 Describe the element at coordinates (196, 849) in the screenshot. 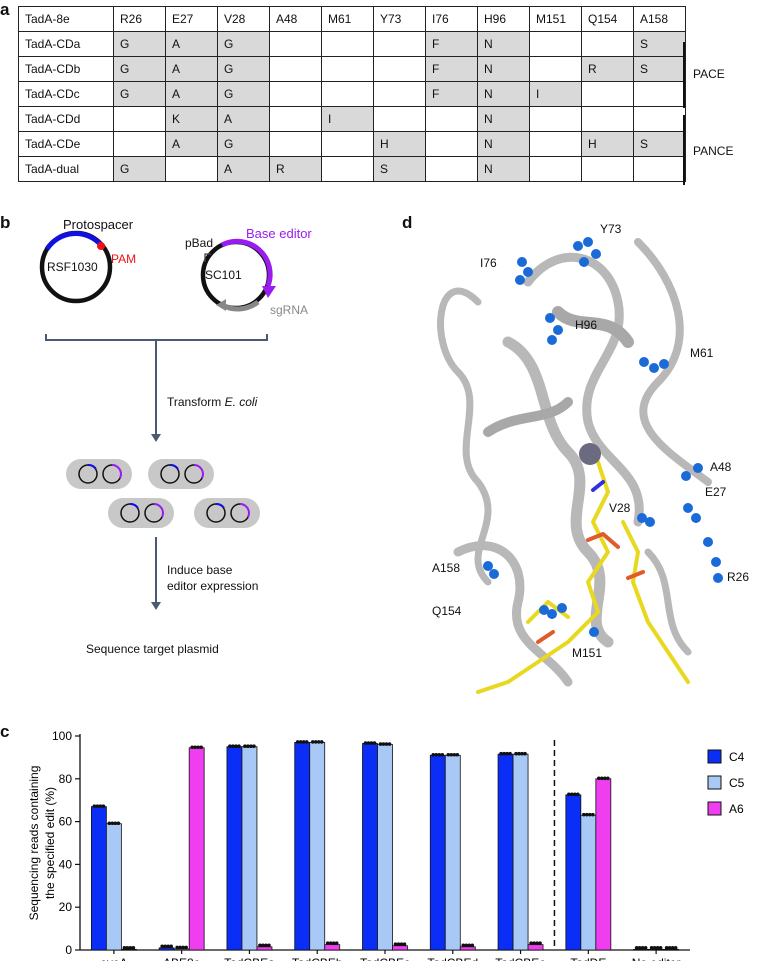

I see `bar-a6` at that location.